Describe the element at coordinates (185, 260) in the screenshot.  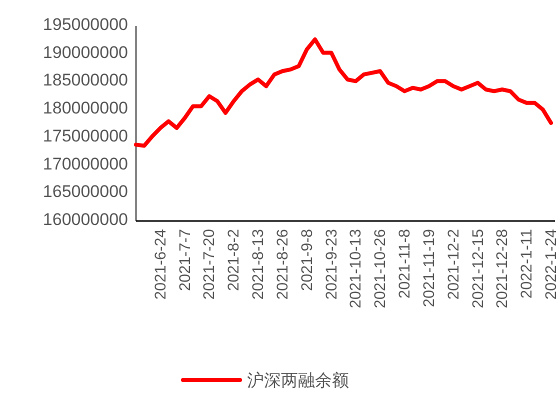
I see `x-tick-label: 2021-7-7` at that location.